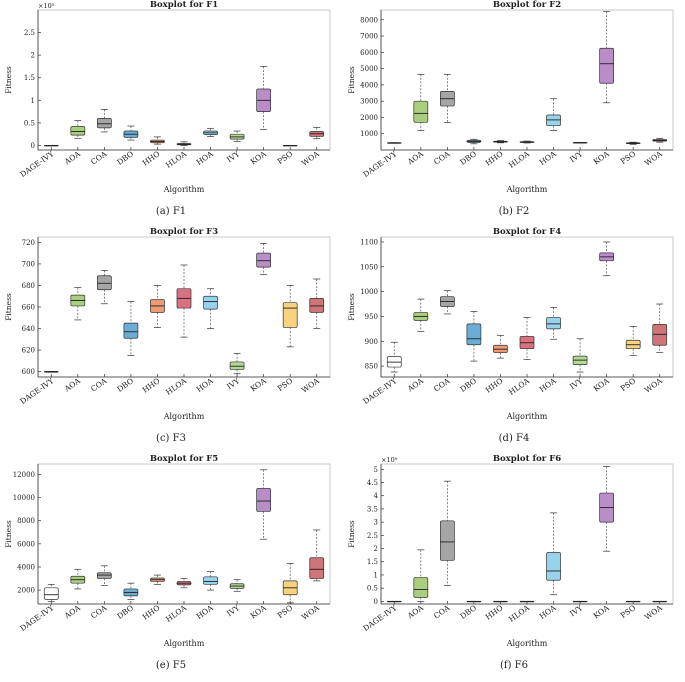  I want to click on y-tick-label: 1, so click(376, 575).